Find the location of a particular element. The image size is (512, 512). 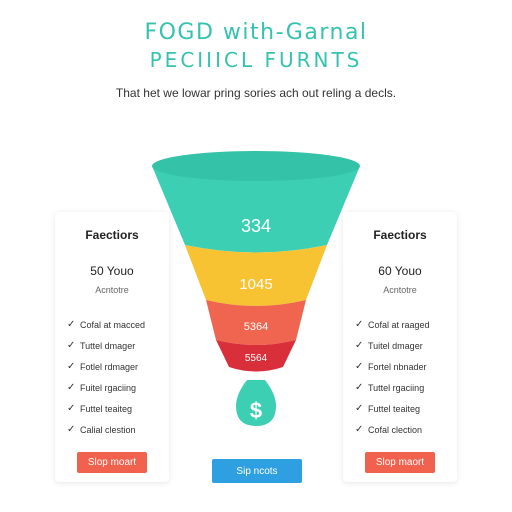

feature-label: Cofal at raaged is located at coordinates (399, 324).